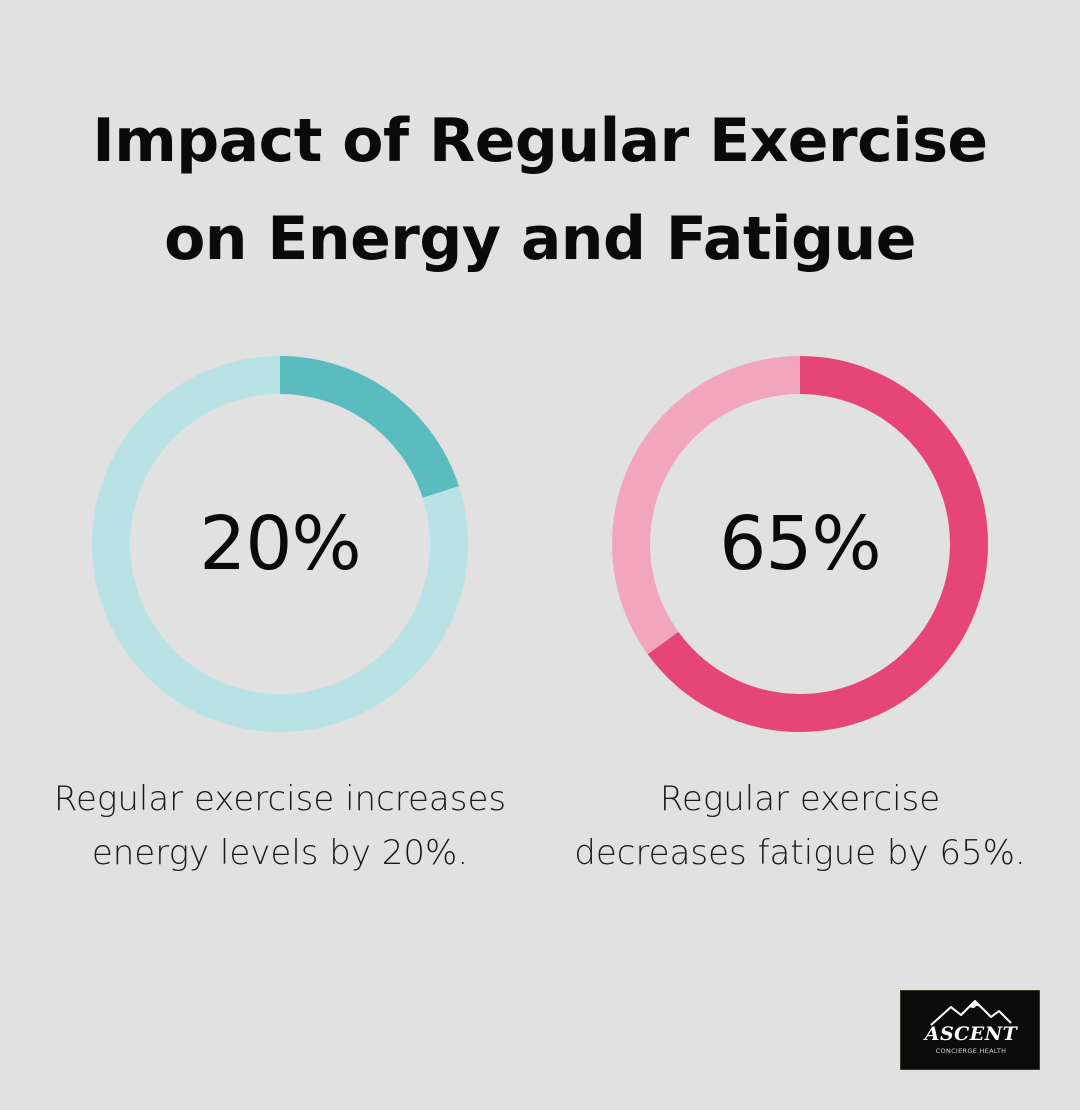 The width and height of the screenshot is (1080, 1110). Describe the element at coordinates (971, 1034) in the screenshot. I see `logo-name: ASCENT` at that location.